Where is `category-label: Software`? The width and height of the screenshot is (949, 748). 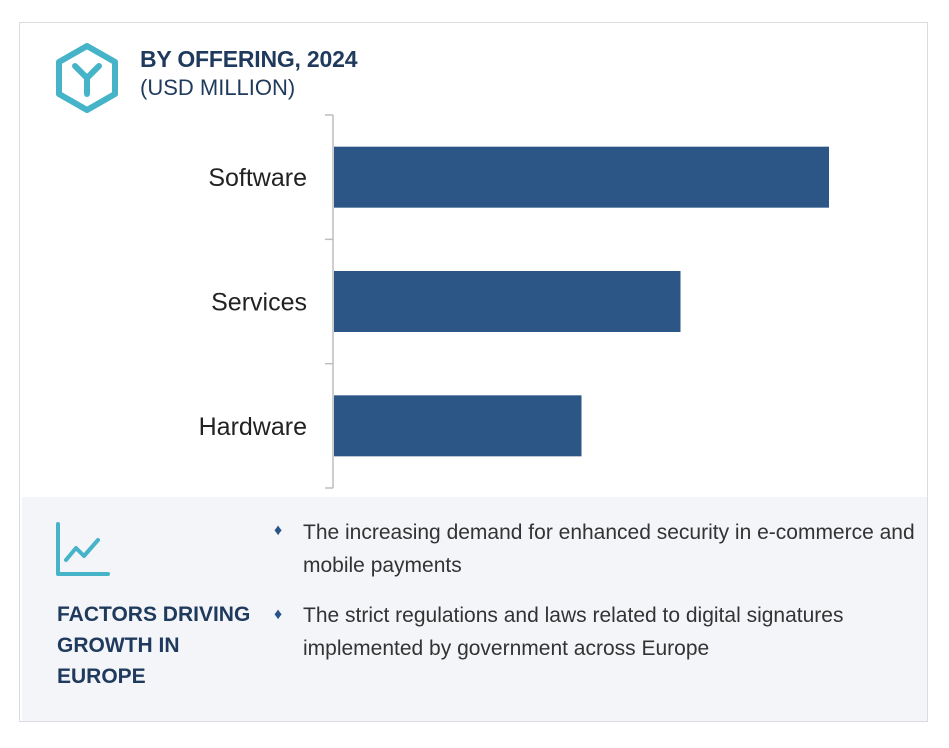
category-label: Software is located at coordinates (257, 178).